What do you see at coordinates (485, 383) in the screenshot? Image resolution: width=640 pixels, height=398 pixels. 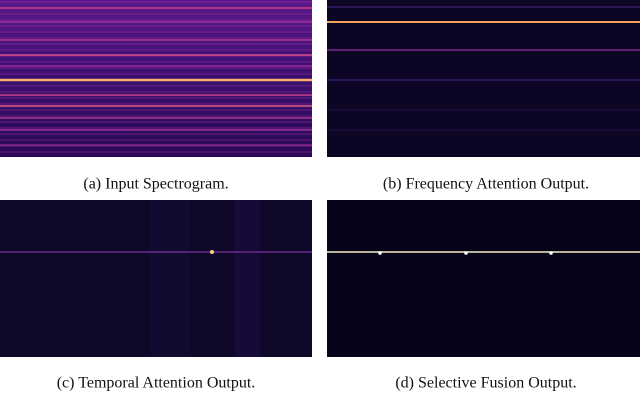 I see `caption-d: (d) Selective Fusion Output.` at bounding box center [485, 383].